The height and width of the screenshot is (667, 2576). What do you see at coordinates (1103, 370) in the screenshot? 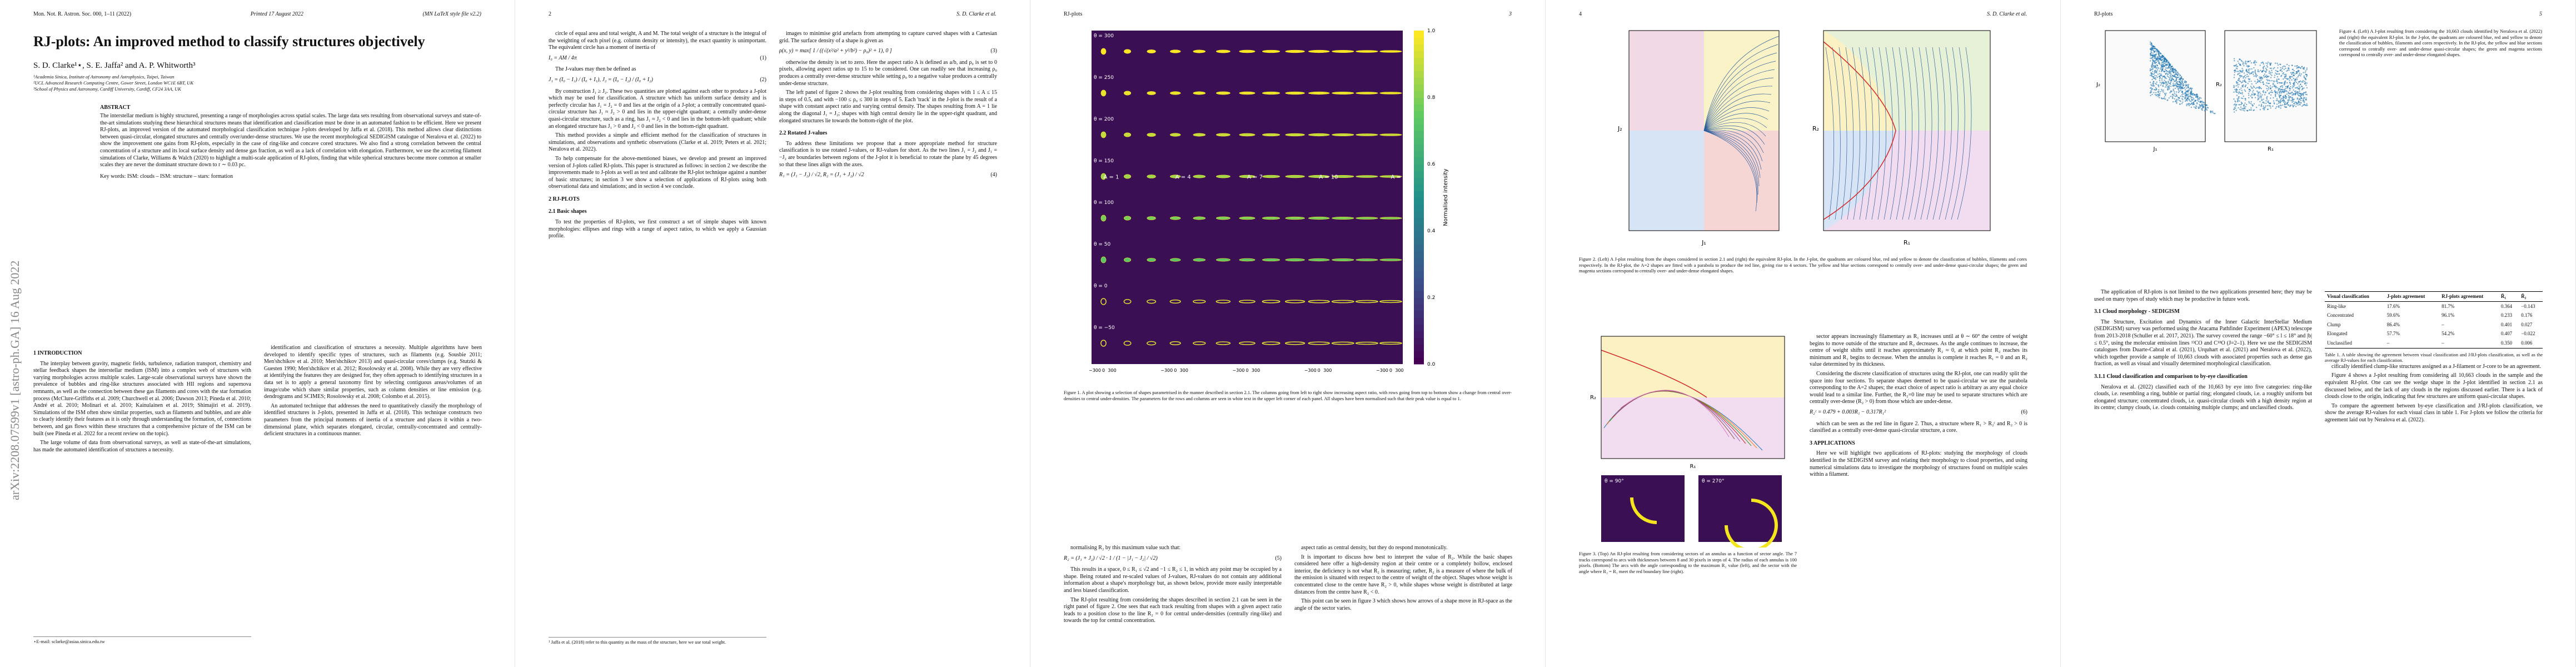
I see `x-tick-label: 0` at bounding box center [1103, 370].